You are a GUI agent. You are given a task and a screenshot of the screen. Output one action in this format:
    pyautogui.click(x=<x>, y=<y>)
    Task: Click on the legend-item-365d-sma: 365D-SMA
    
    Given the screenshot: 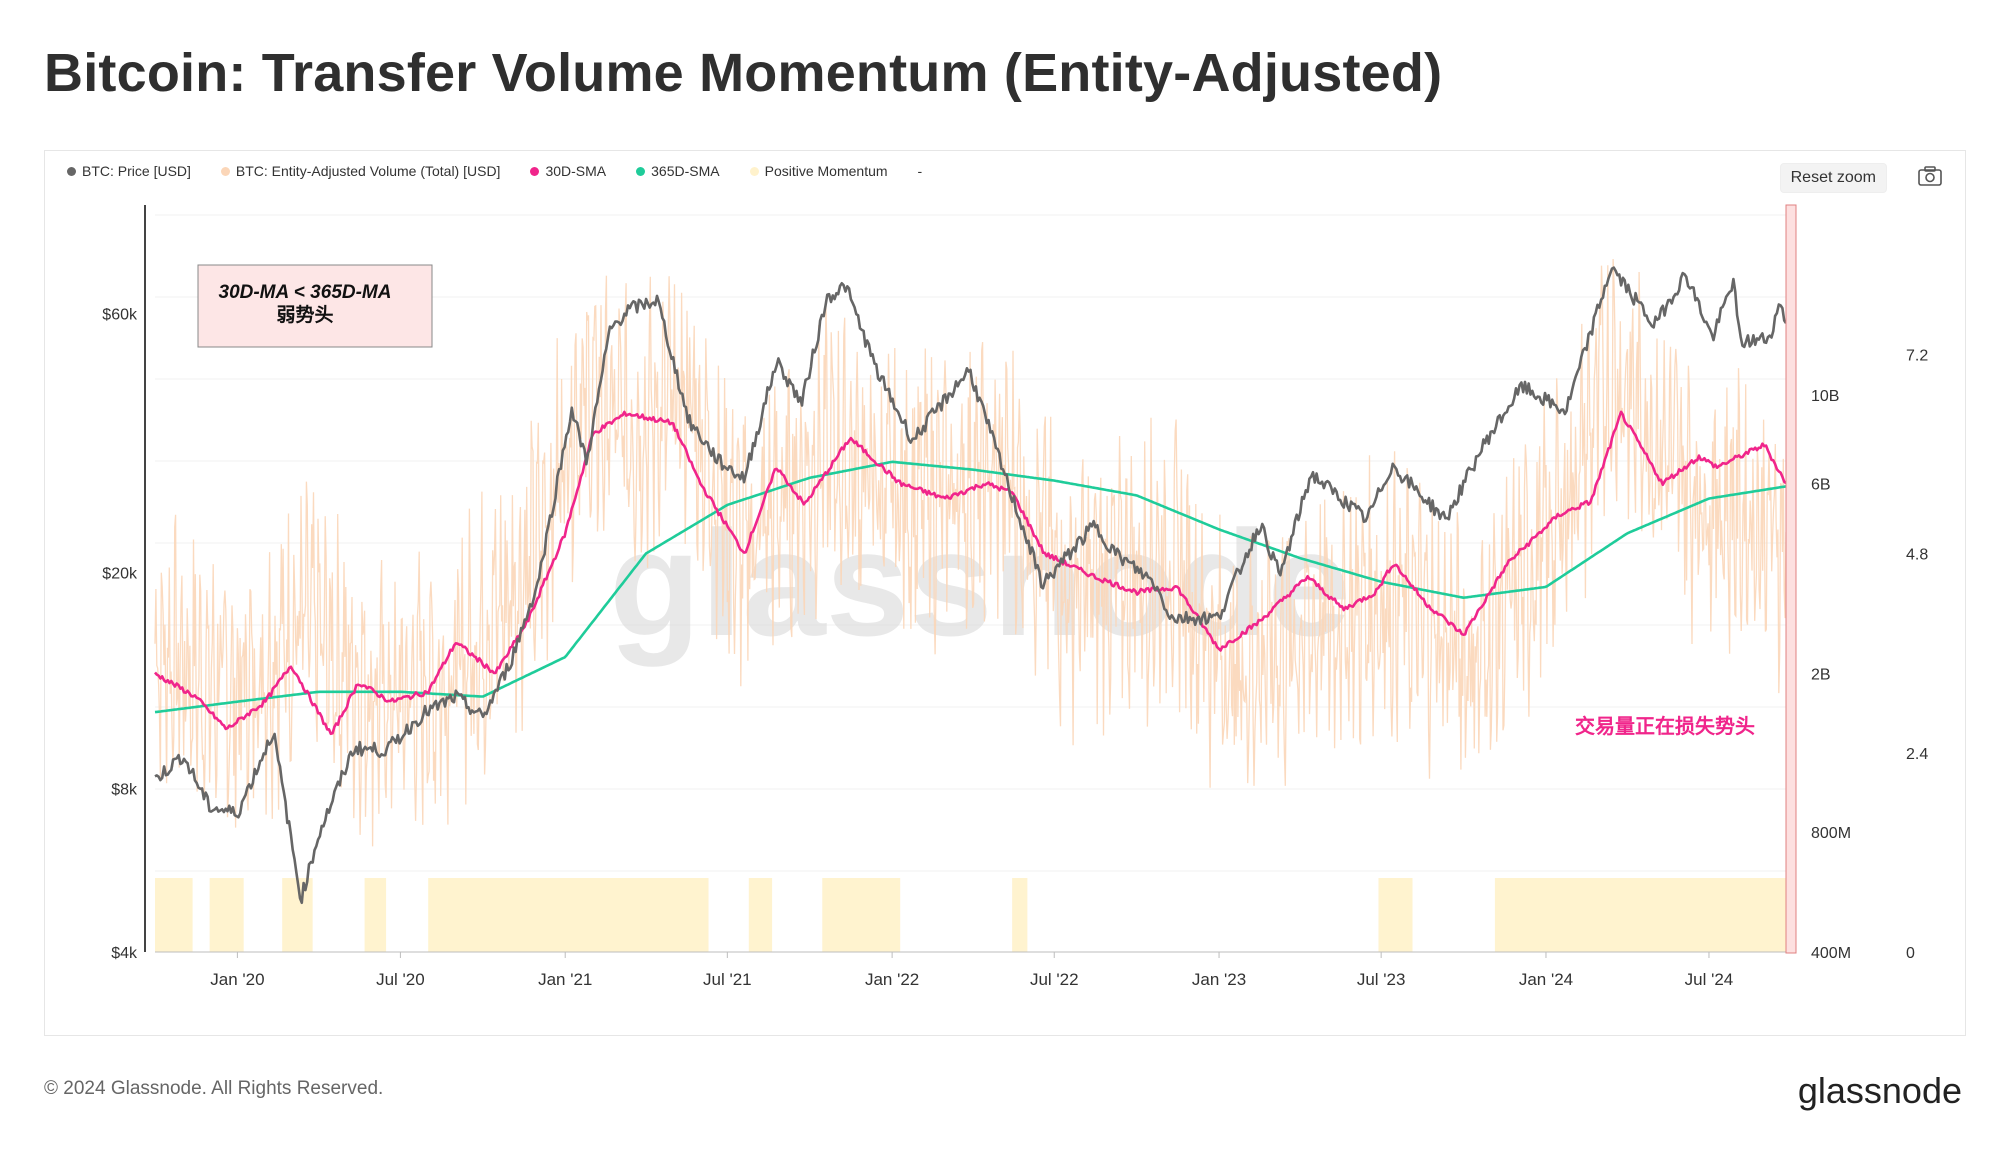 What is the action you would take?
    pyautogui.click(x=678, y=171)
    